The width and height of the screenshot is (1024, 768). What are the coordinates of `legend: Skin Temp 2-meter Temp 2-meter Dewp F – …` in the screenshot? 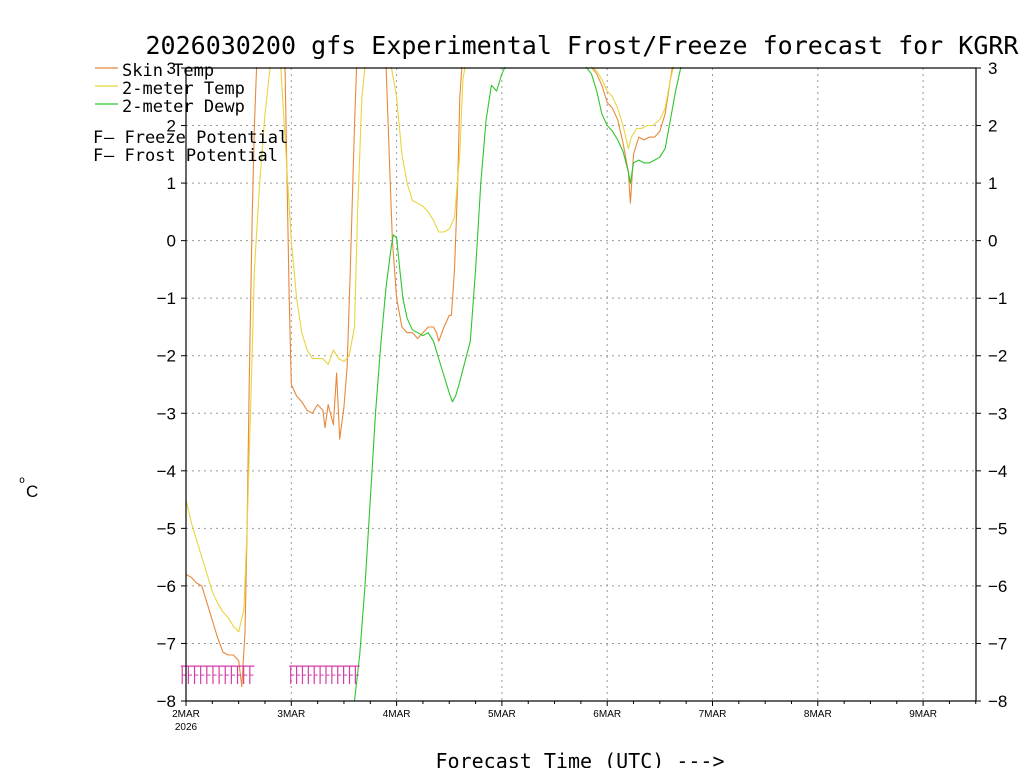 It's located at (190, 113).